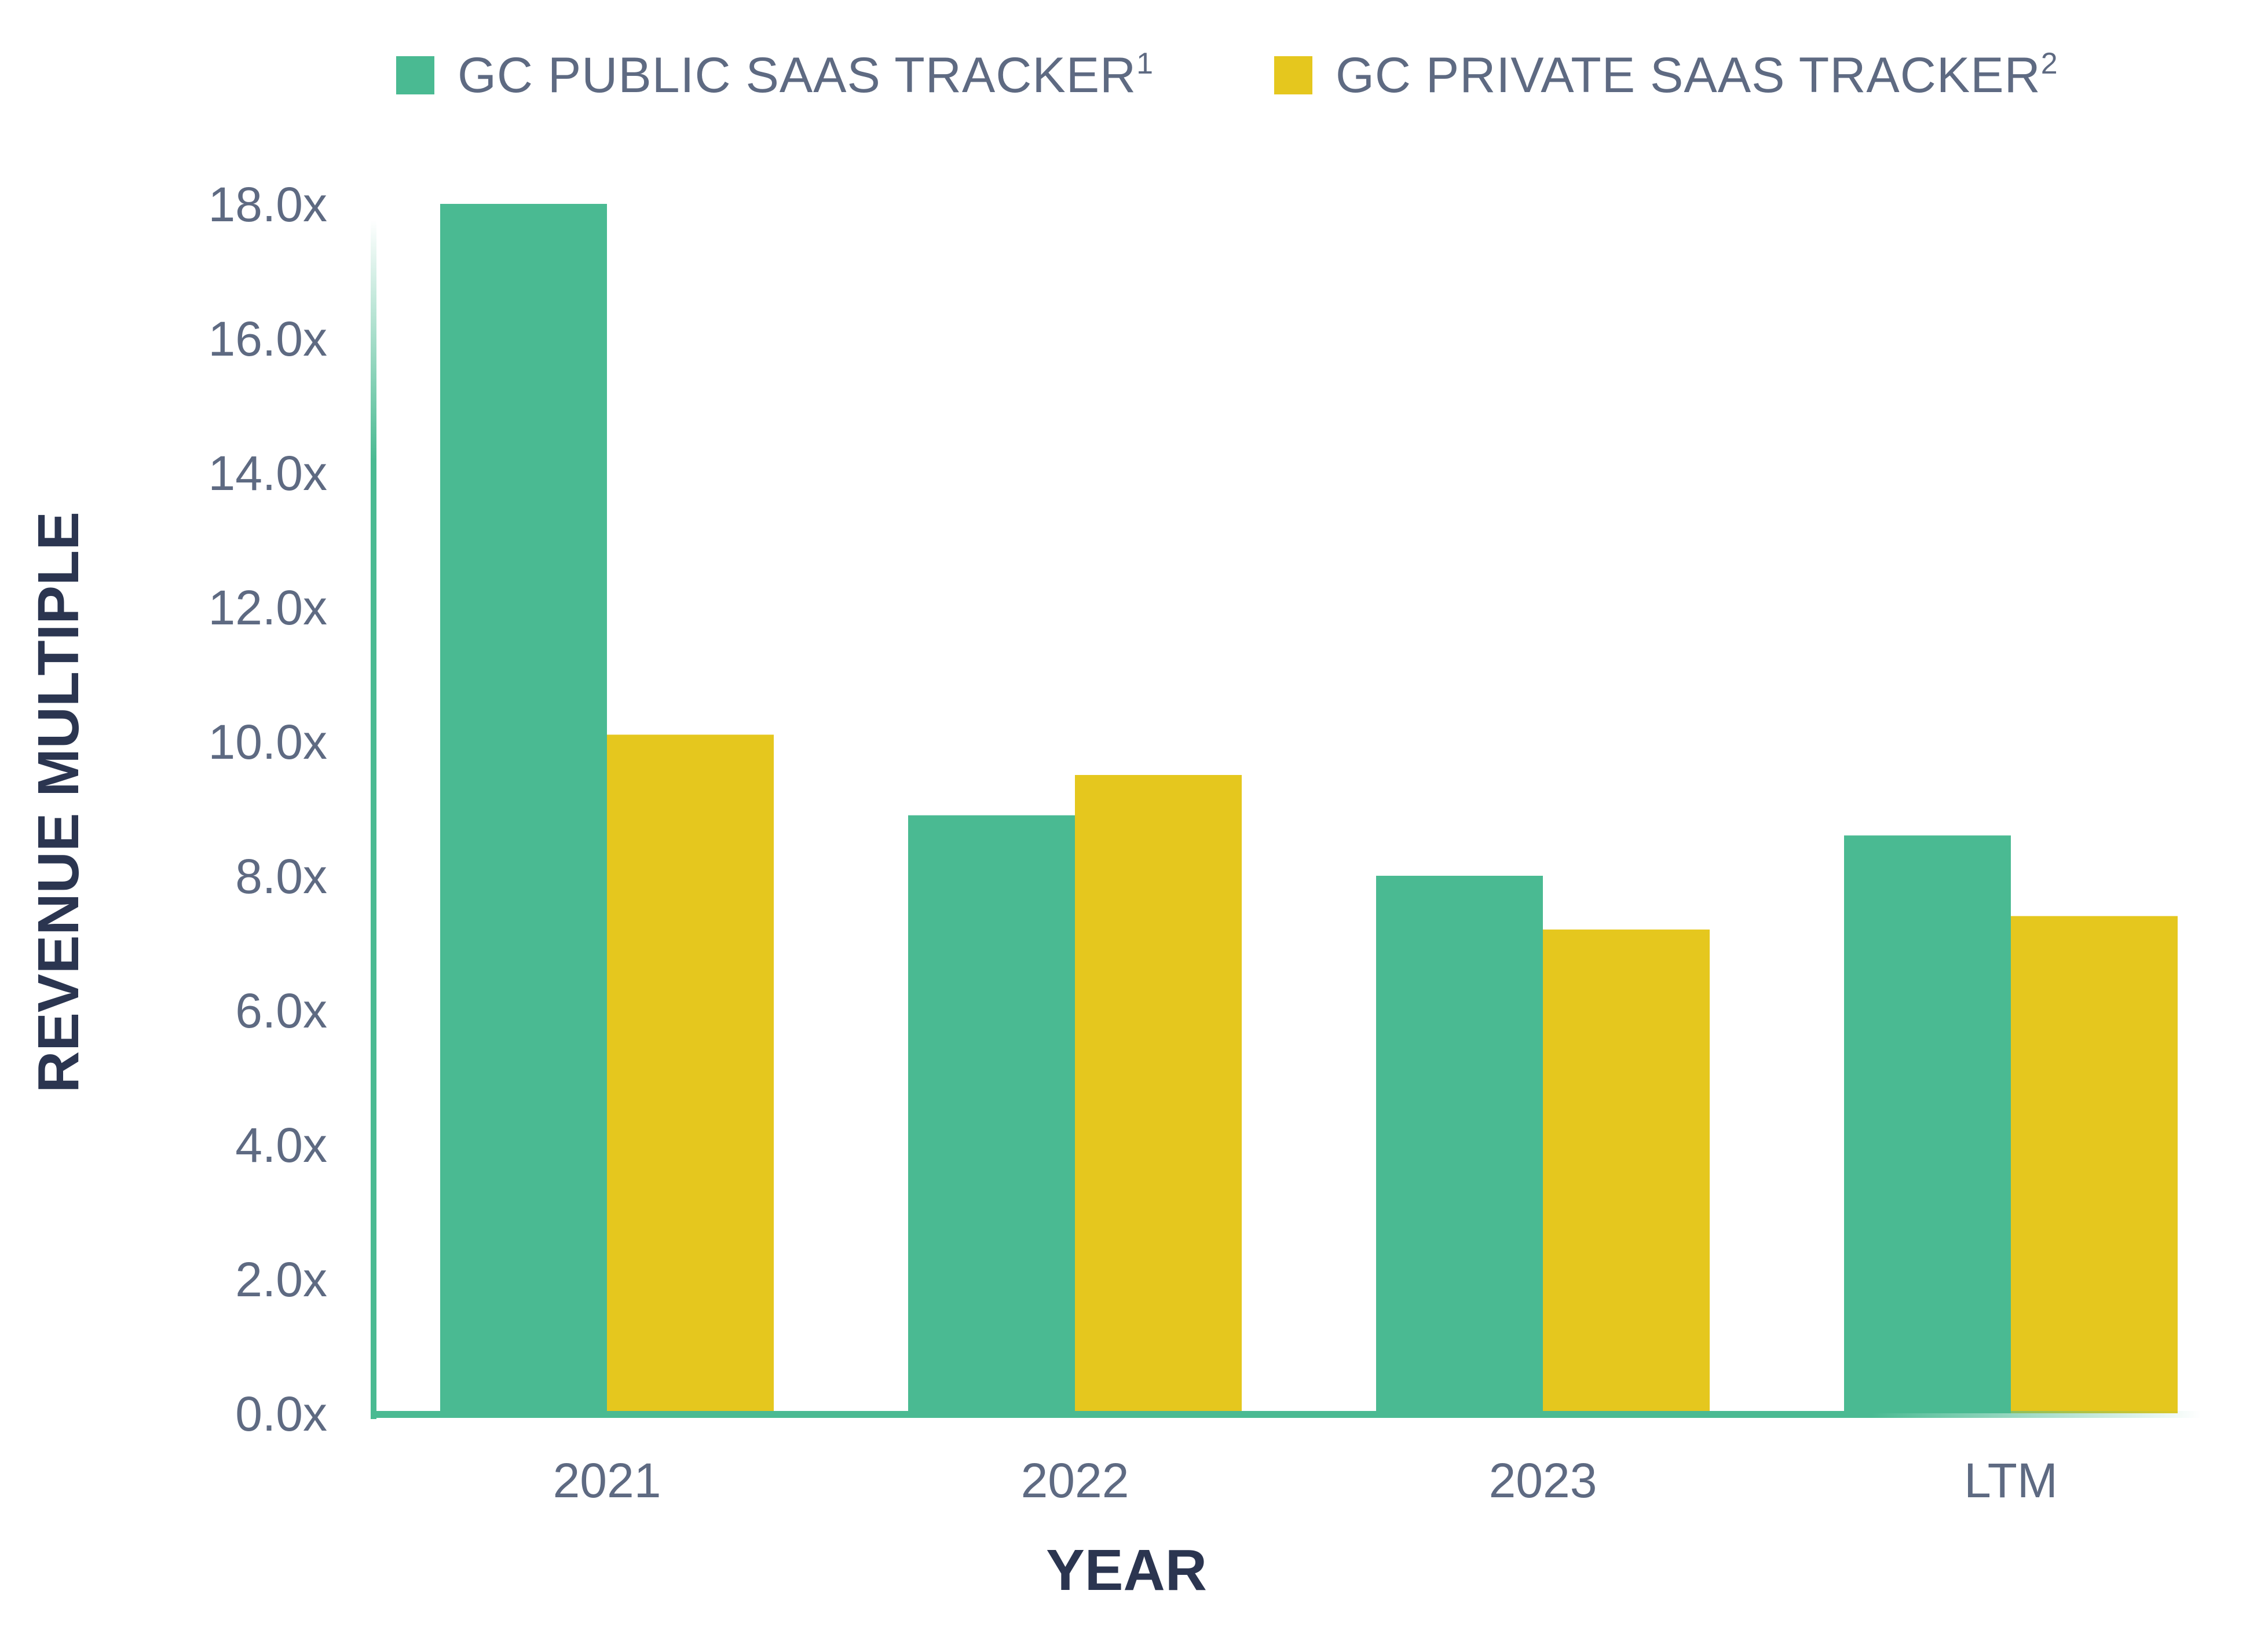 The height and width of the screenshot is (1638, 2268). What do you see at coordinates (1543, 1480) in the screenshot?
I see `x-tick-label: 2023` at bounding box center [1543, 1480].